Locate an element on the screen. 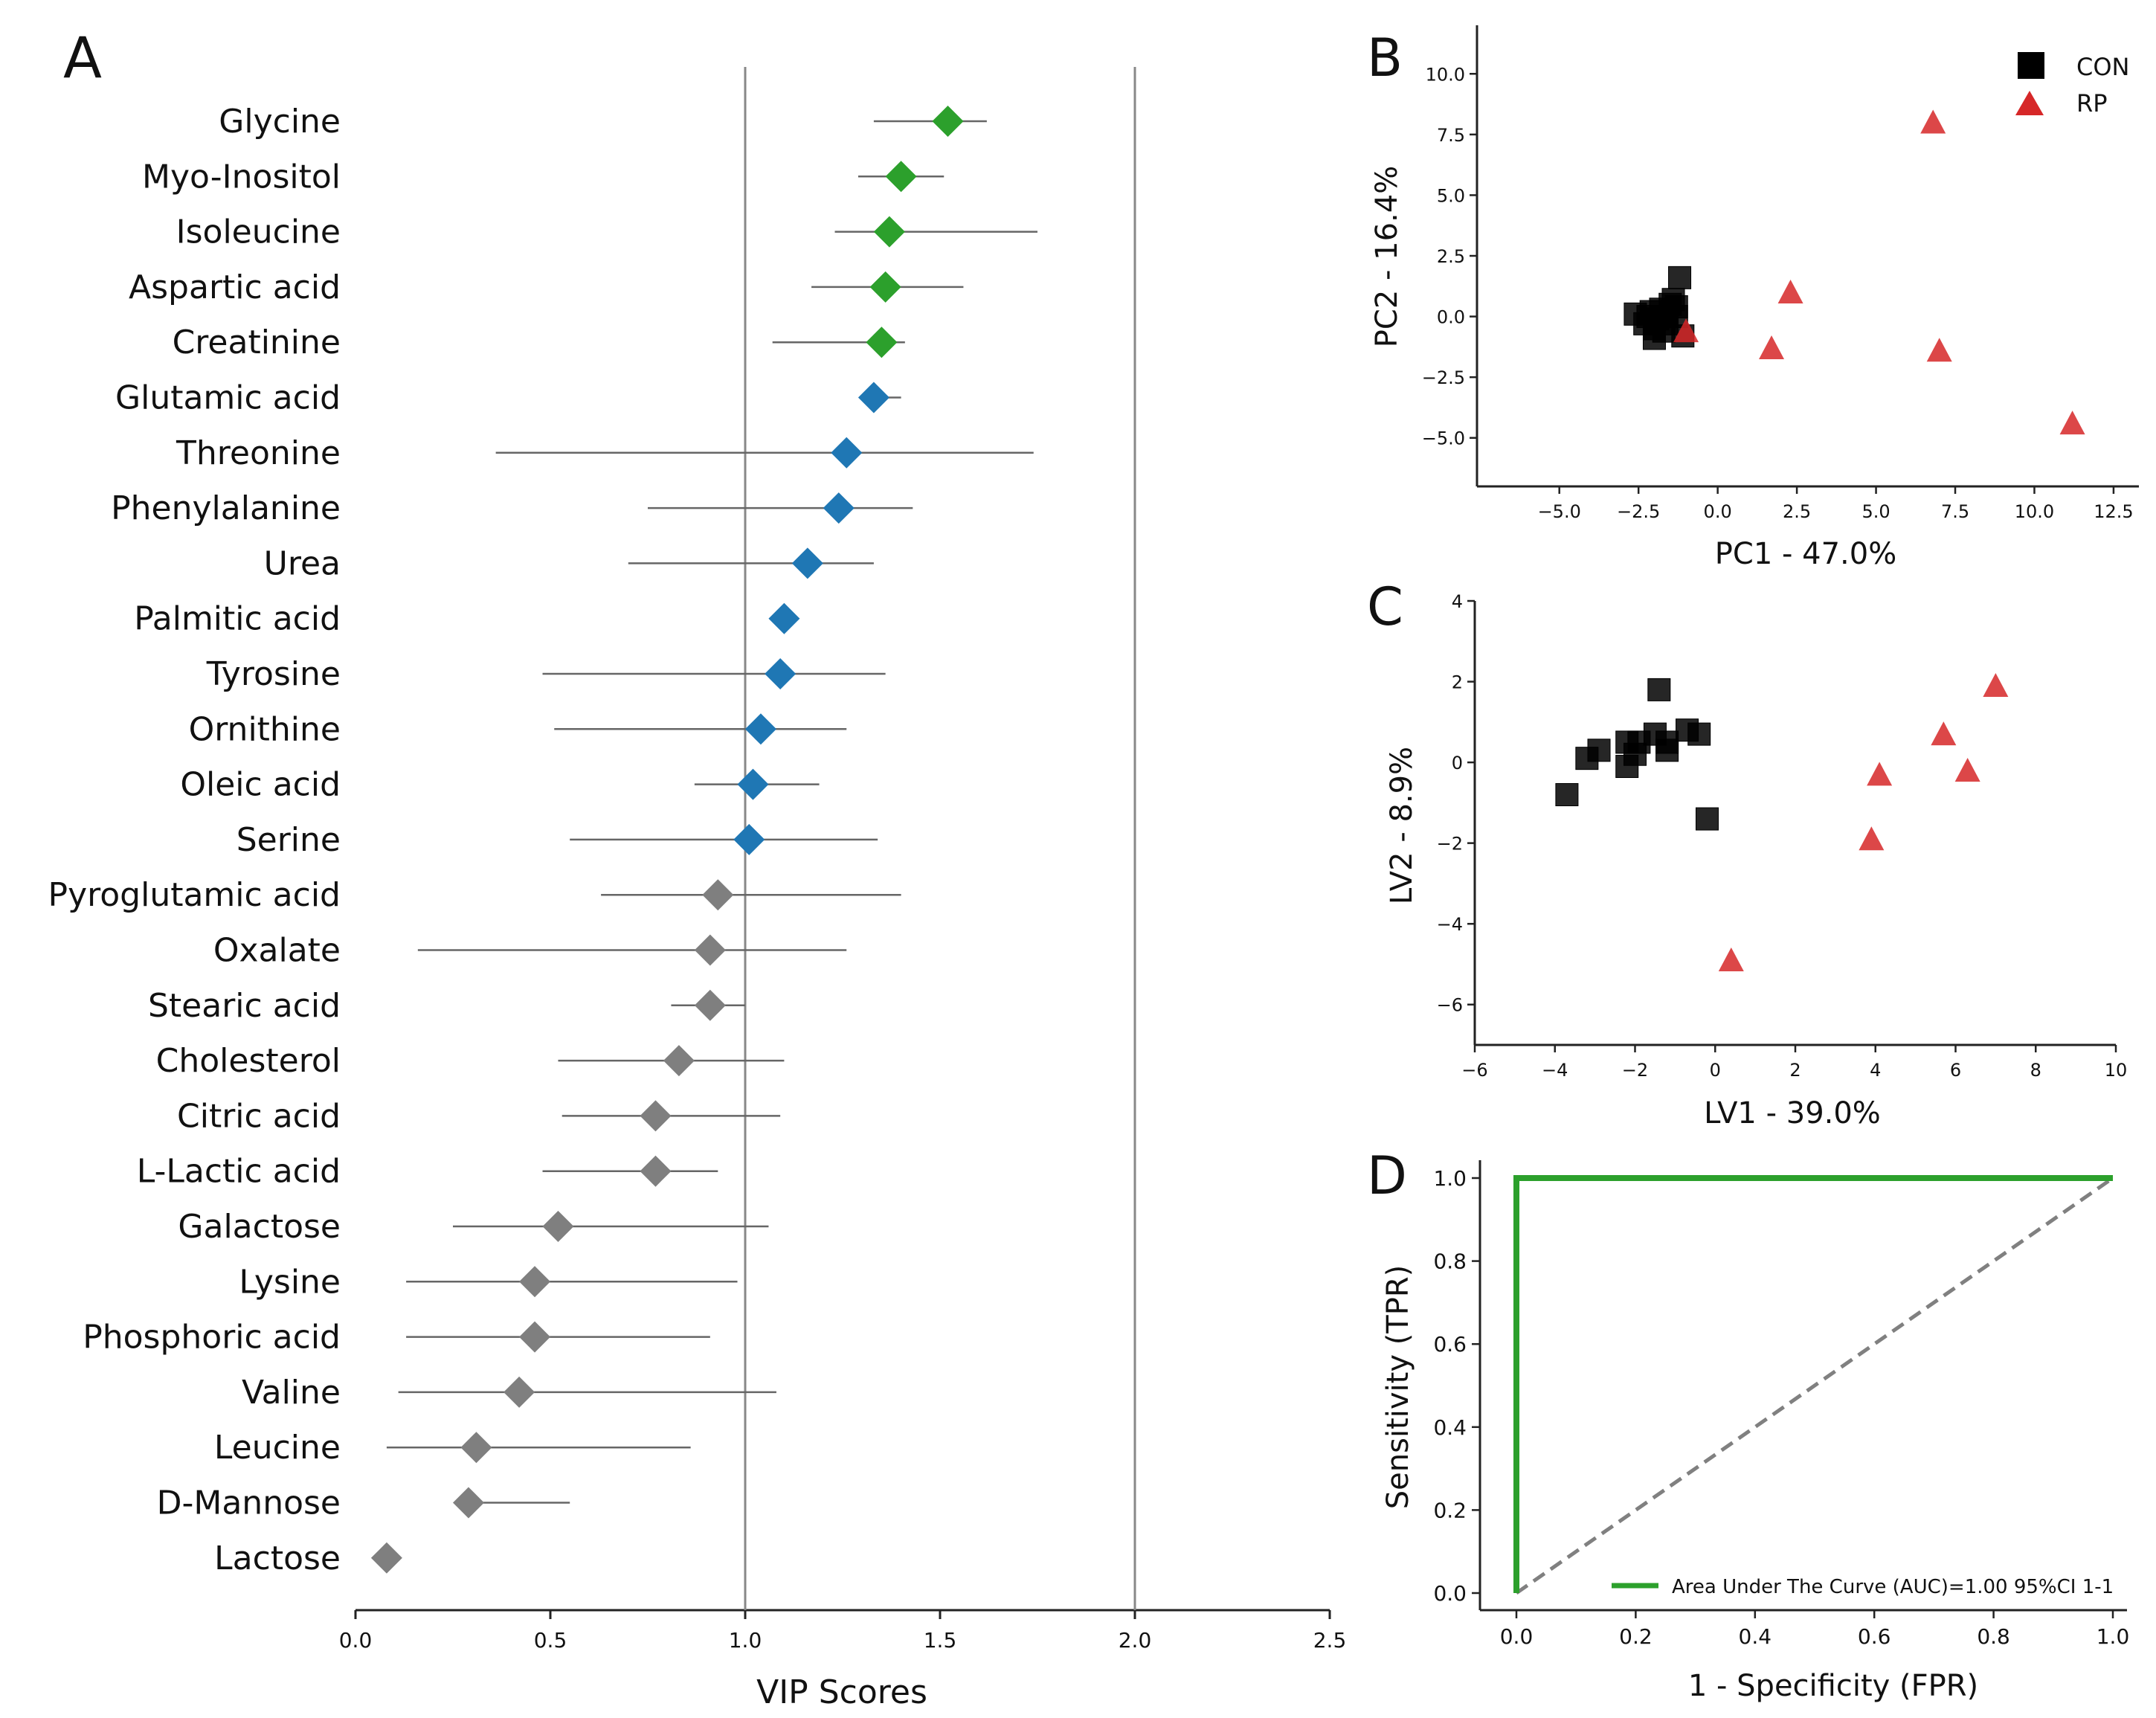 Image resolution: width=2156 pixels, height=1718 pixels. x-tick-label: 5.0 is located at coordinates (1875, 511).